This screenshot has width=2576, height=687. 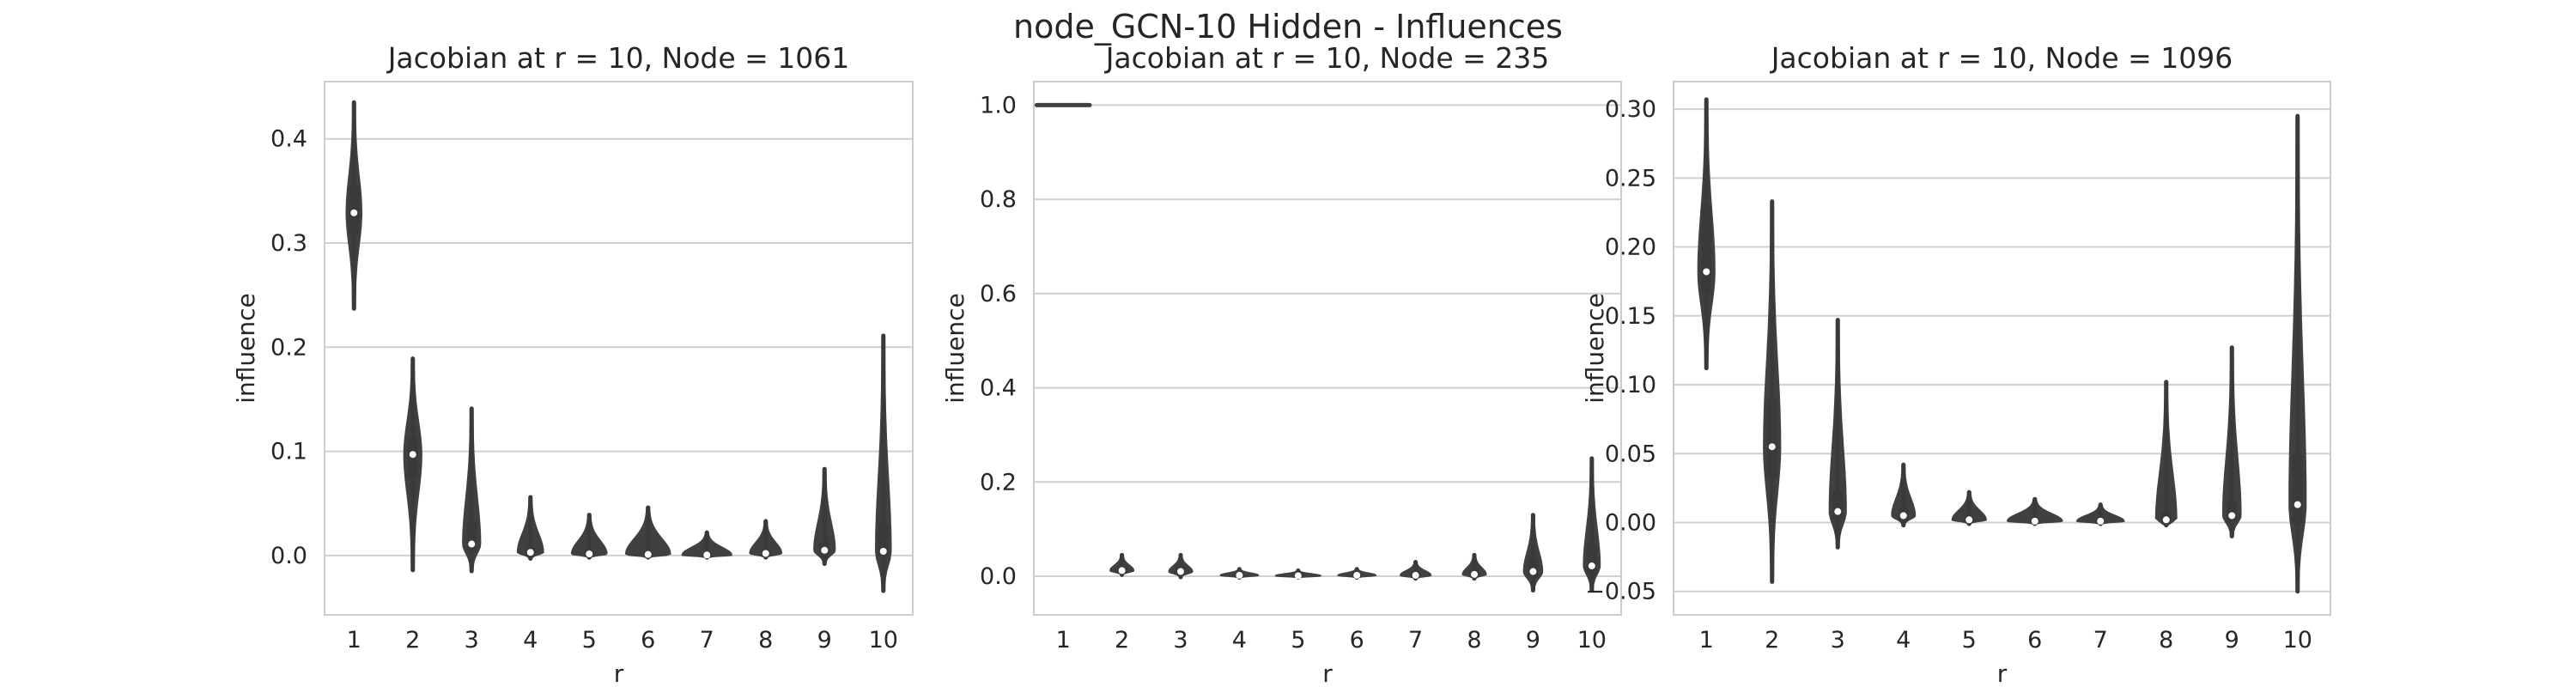 I want to click on y-tick-label: 0.30, so click(x=1631, y=109).